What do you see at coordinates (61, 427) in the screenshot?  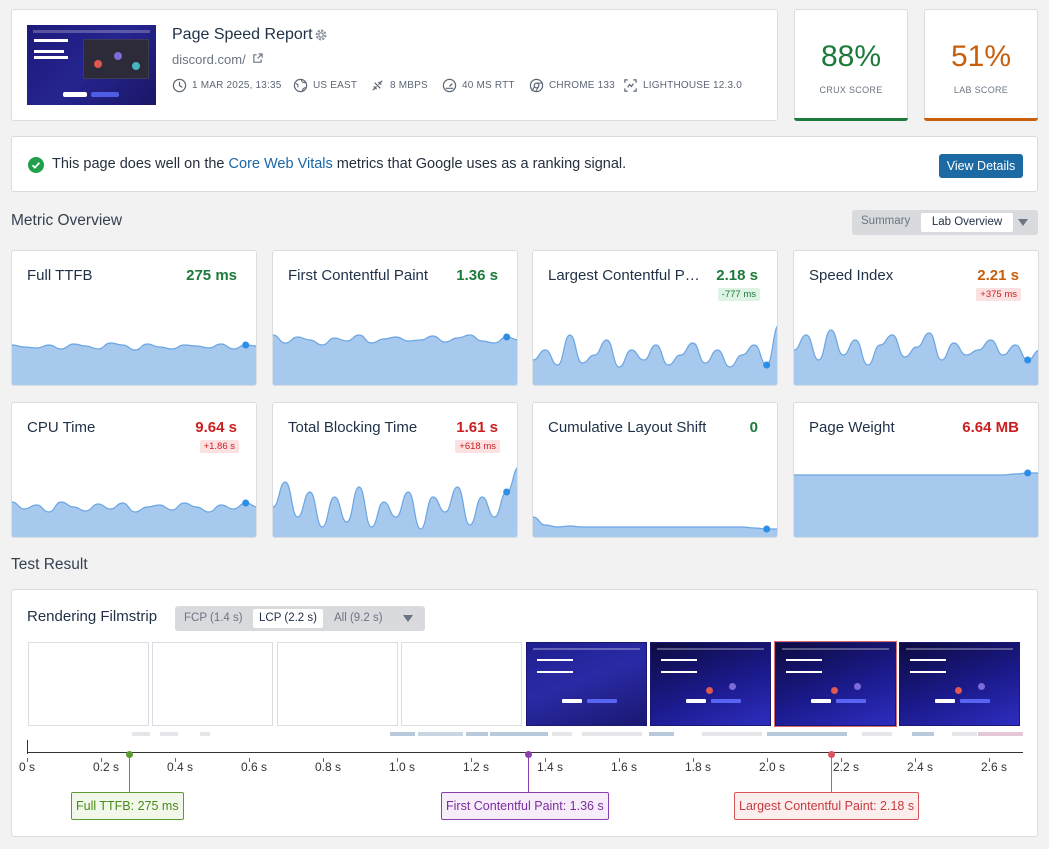 I see `metric-name: CPU Time` at bounding box center [61, 427].